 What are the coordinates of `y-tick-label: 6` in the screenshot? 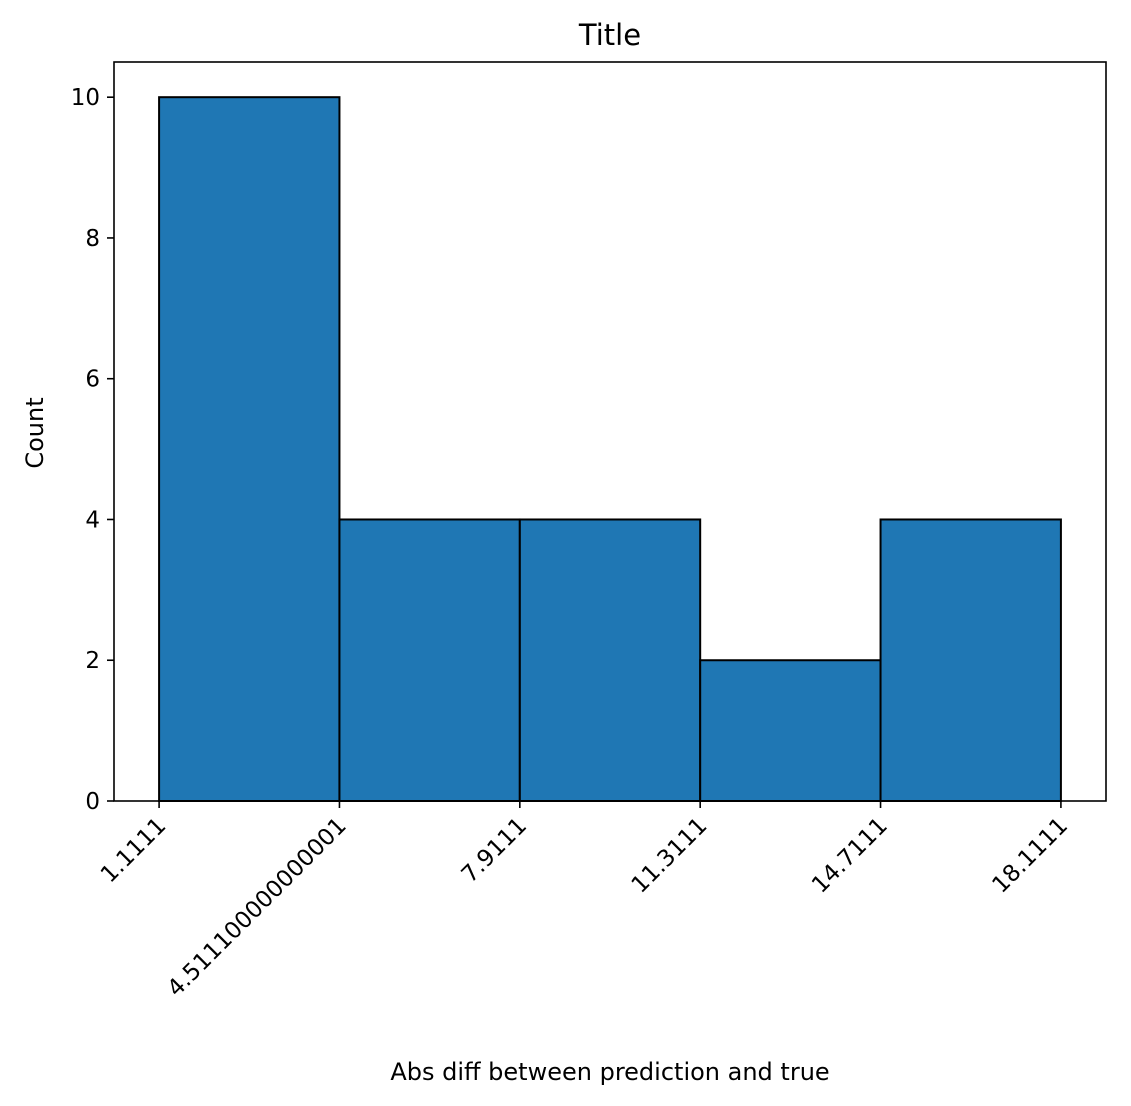 It's located at (92, 380).